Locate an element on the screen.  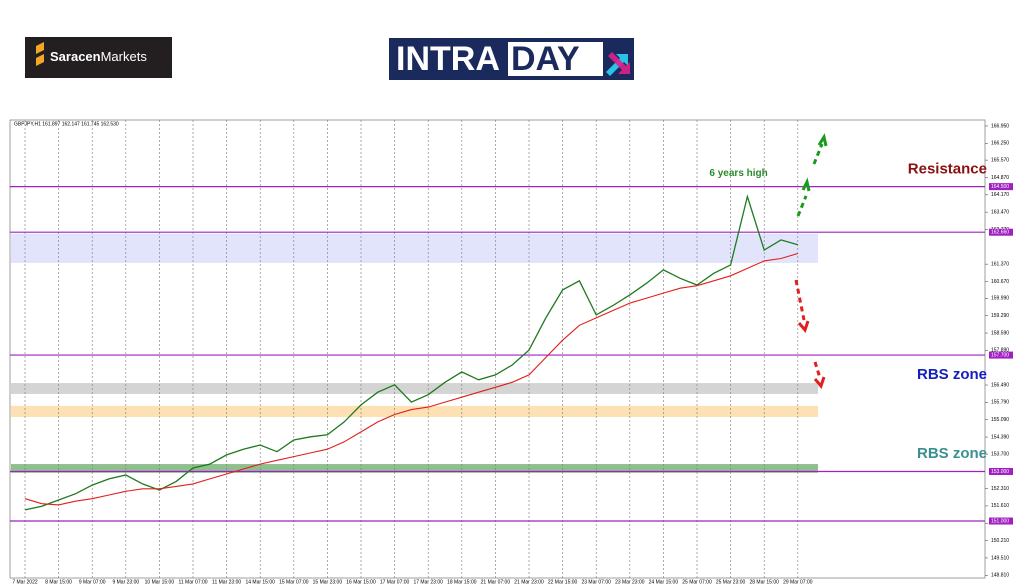
y-tick-label: 155.090 is located at coordinates (1000, 420).